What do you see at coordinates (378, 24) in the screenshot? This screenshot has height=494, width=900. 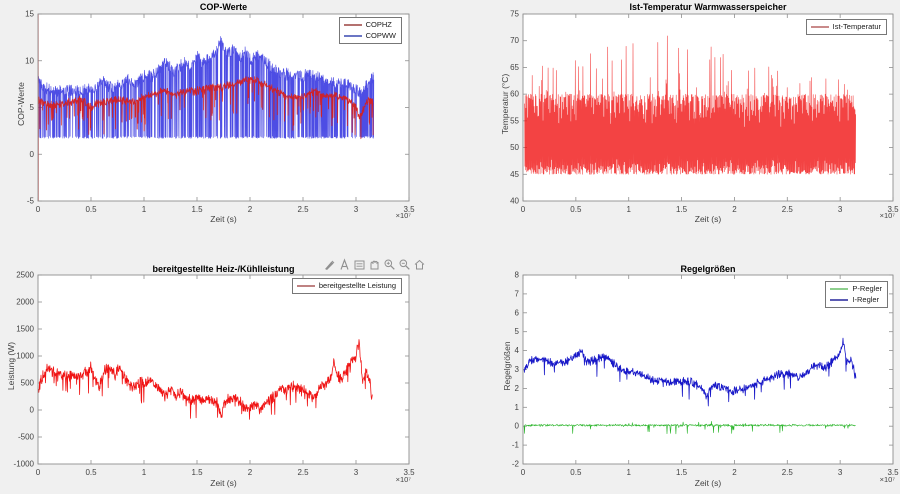 I see `legend-label: COPHZ` at bounding box center [378, 24].